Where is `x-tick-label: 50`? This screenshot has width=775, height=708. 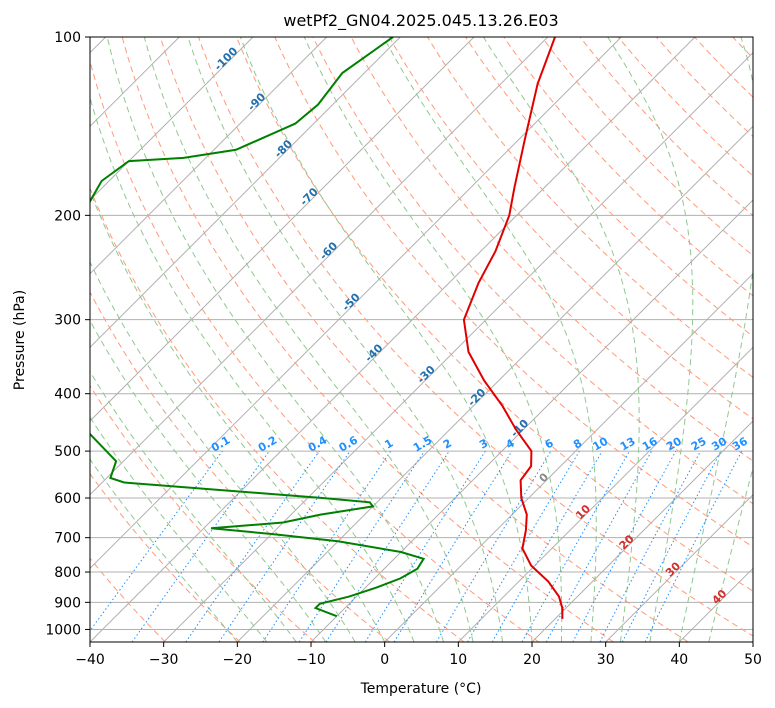
x-tick-label: 50 is located at coordinates (753, 660).